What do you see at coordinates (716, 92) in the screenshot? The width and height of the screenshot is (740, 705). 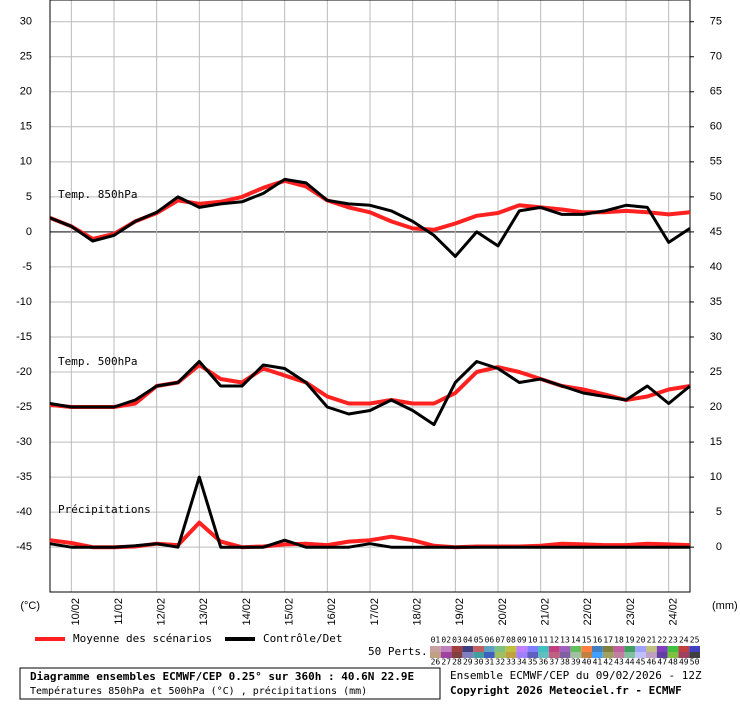 I see `y2-tick-label: 65` at bounding box center [716, 92].